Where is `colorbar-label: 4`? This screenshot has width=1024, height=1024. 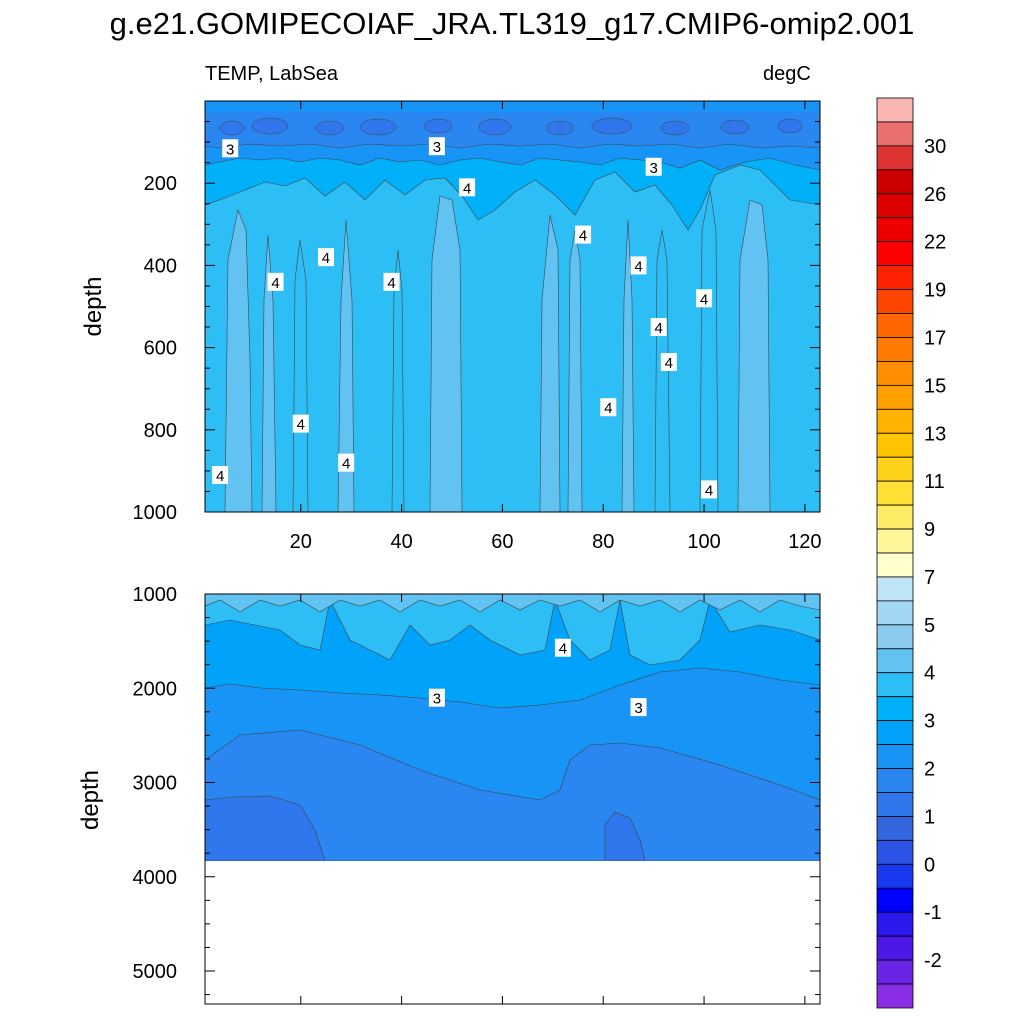
colorbar-label: 4 is located at coordinates (929, 674).